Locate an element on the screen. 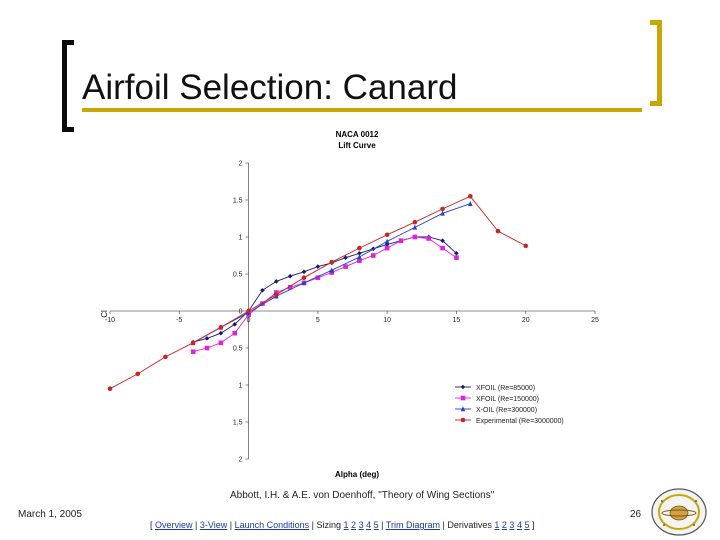 The height and width of the screenshot is (540, 720). nav-link-derivatives-2: 2 is located at coordinates (504, 525).